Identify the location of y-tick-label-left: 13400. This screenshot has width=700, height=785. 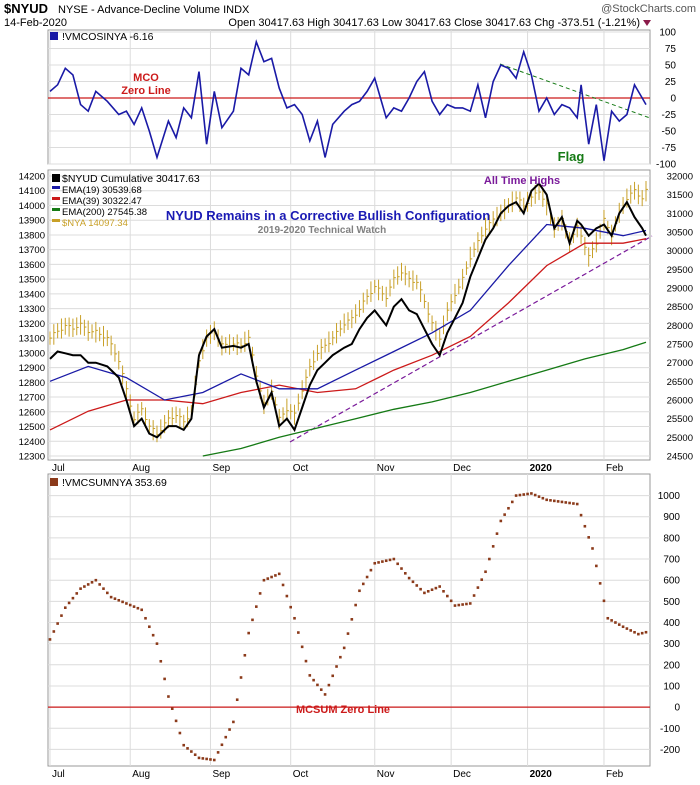
(32, 294).